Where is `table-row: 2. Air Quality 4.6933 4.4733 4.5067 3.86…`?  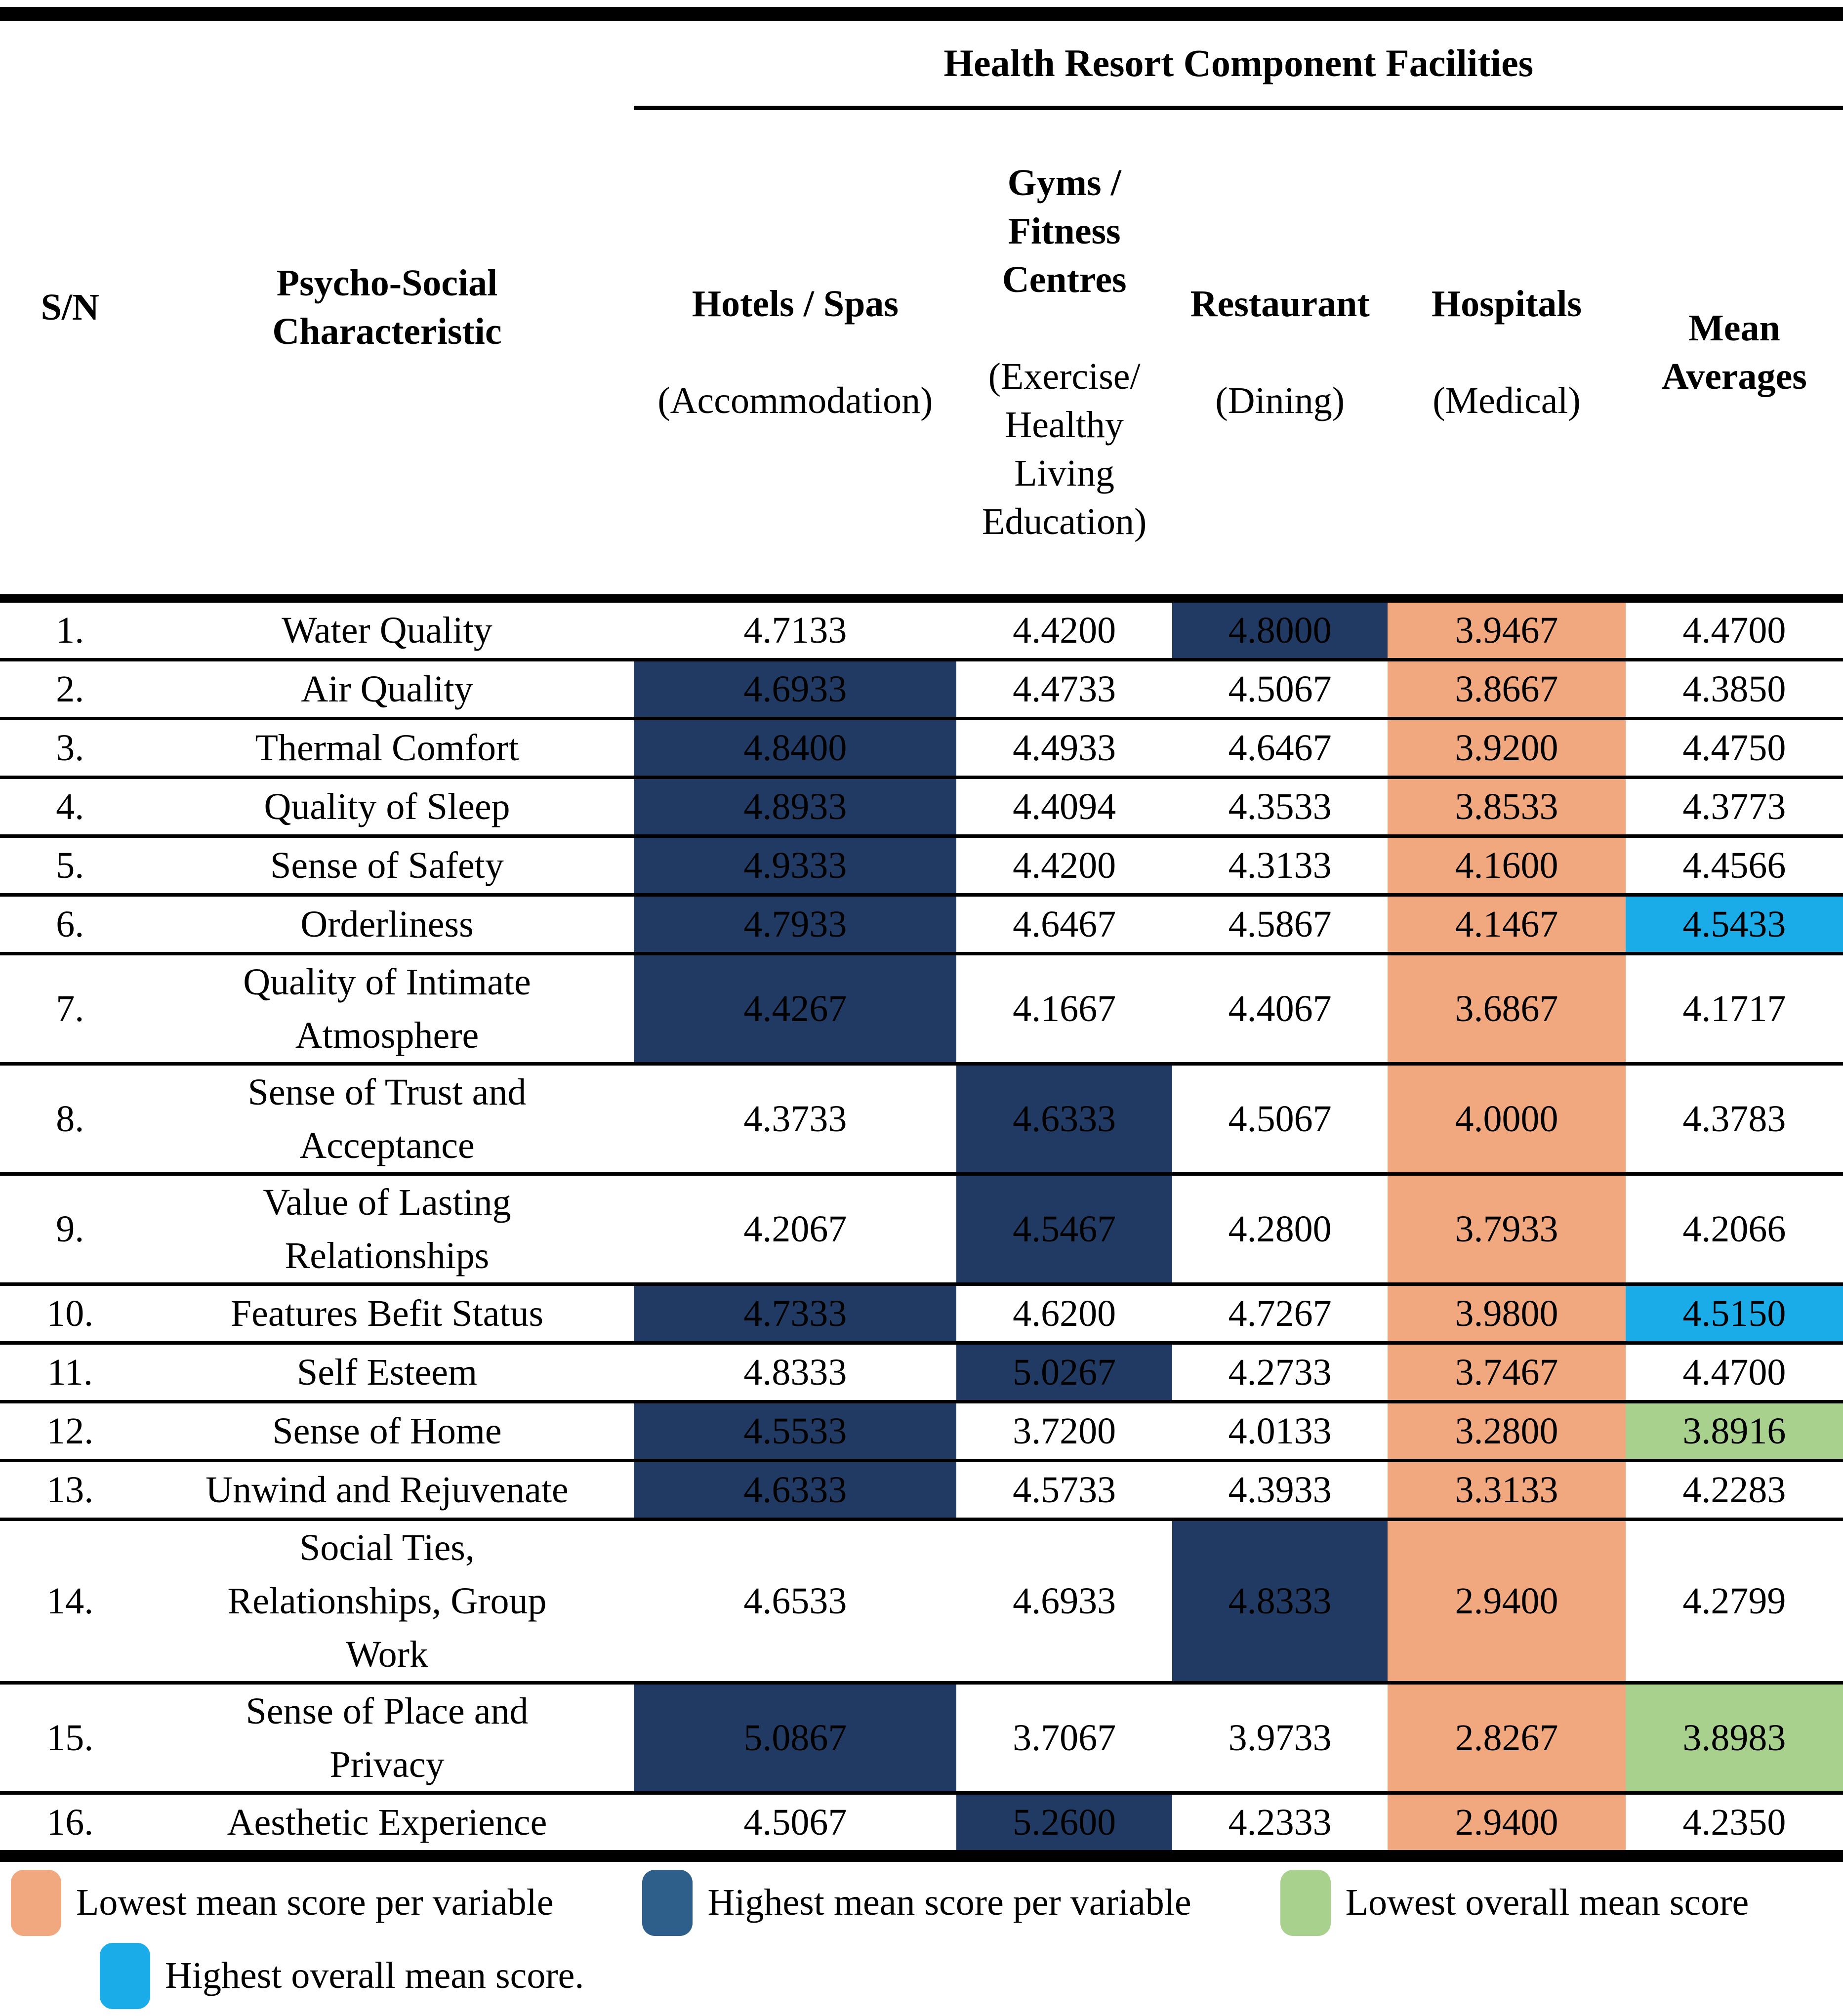 table-row: 2. Air Quality 4.6933 4.4733 4.5067 3.86… is located at coordinates (921, 689).